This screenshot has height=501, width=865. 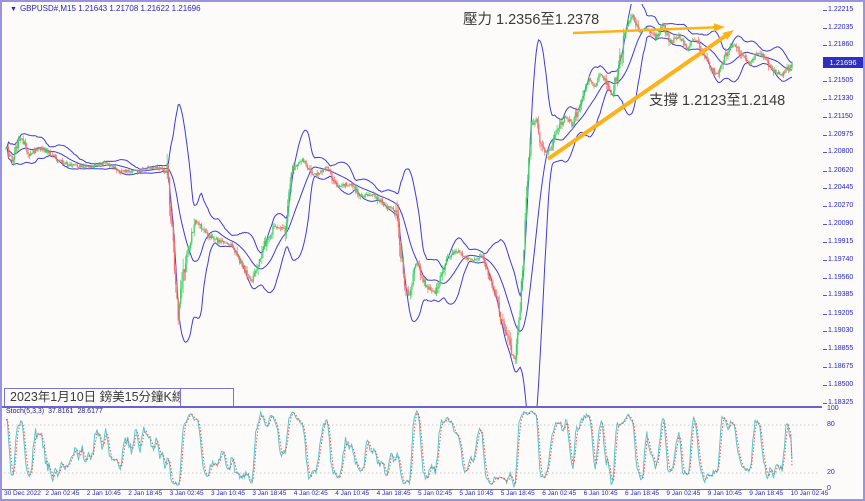 What do you see at coordinates (435, 493) in the screenshot?
I see `time-tick: 5 Jan 02:45` at bounding box center [435, 493].